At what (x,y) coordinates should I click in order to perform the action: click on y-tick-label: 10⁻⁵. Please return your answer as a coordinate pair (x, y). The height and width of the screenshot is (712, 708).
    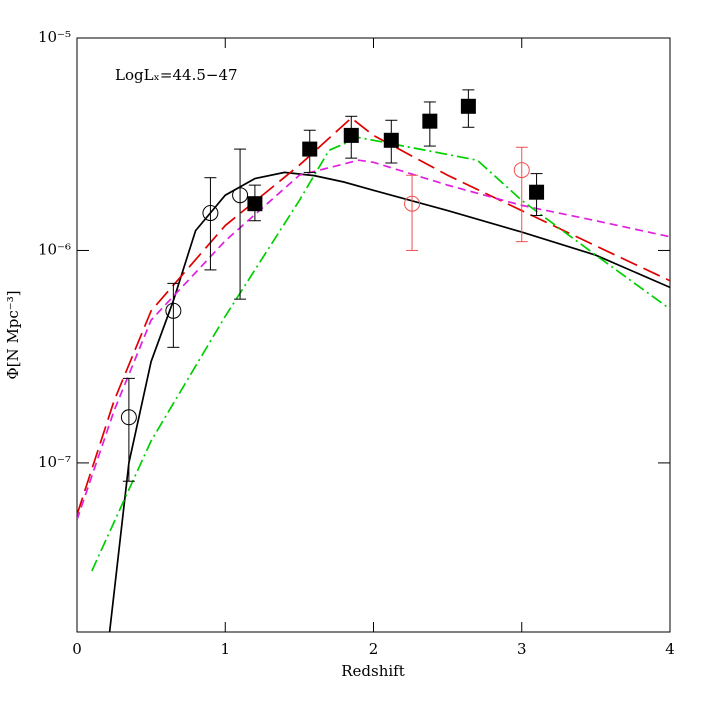
    Looking at the image, I should click on (54, 37).